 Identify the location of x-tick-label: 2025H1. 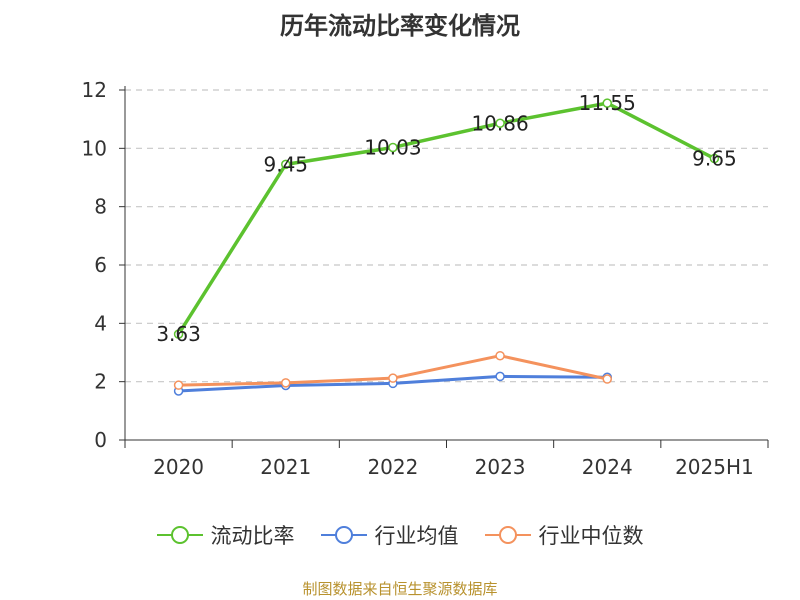
(714, 467).